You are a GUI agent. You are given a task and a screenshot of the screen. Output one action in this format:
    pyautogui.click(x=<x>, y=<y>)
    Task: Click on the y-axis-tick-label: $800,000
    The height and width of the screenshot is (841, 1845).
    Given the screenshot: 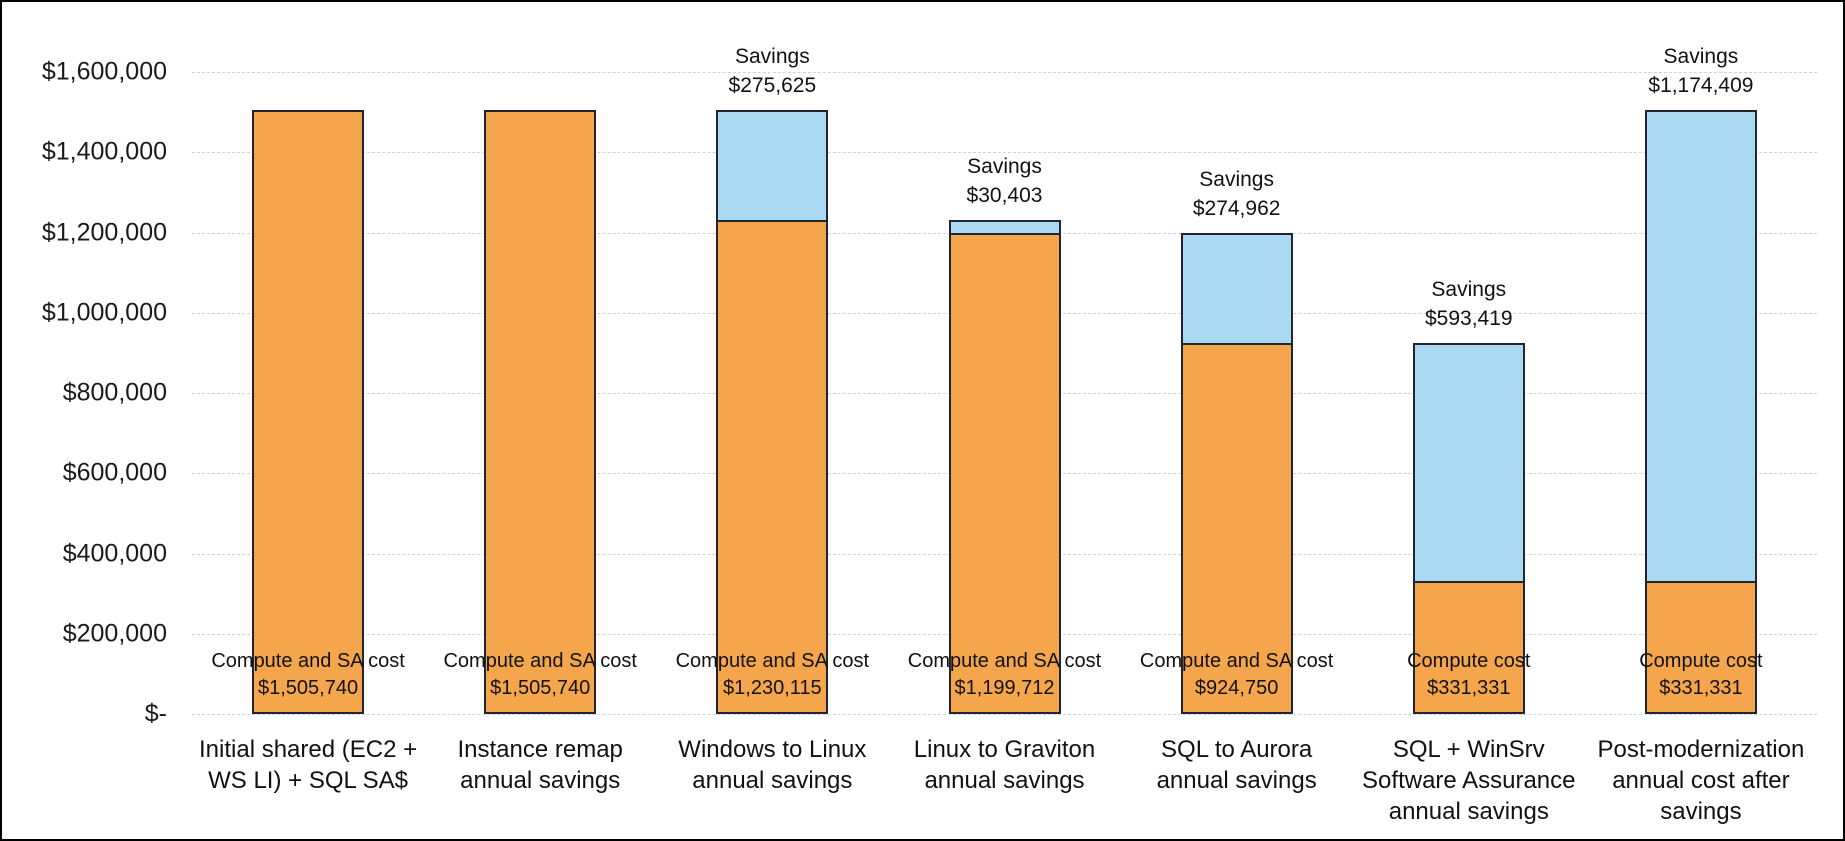 What is the action you would take?
    pyautogui.click(x=114, y=392)
    